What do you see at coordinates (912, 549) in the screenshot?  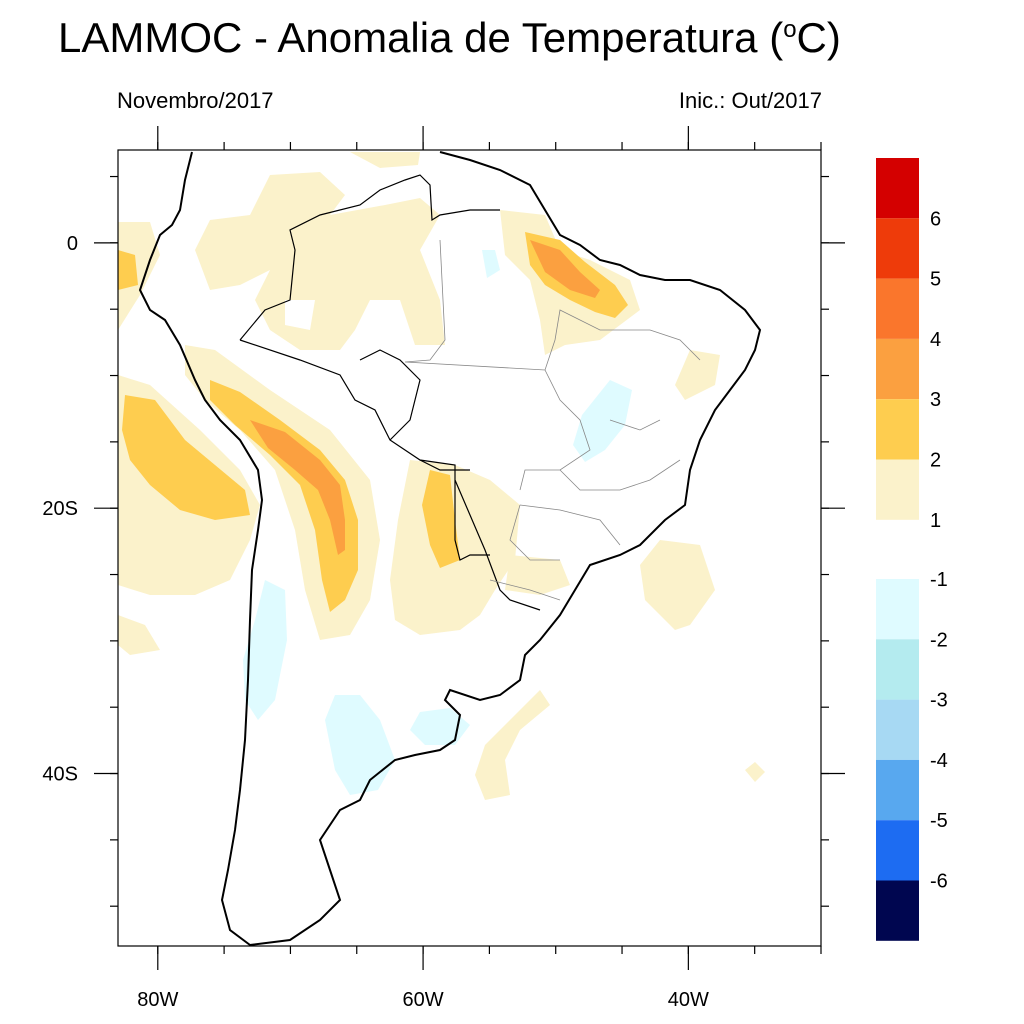 I see `colorbar: 6 5 4 3 2 1 -1 -2 -3 -4 -5 -6` at bounding box center [912, 549].